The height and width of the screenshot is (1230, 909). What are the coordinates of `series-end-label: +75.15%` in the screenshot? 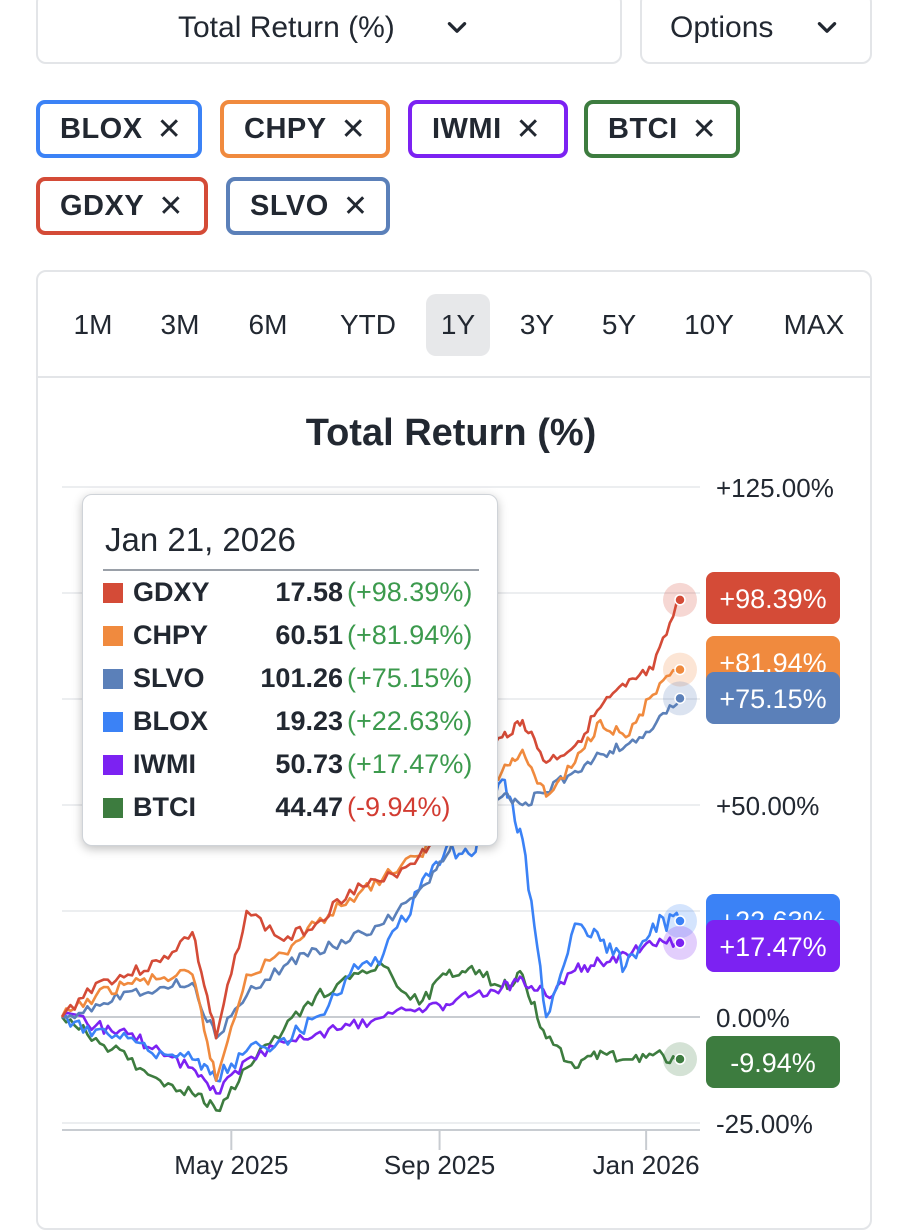 It's located at (772, 699).